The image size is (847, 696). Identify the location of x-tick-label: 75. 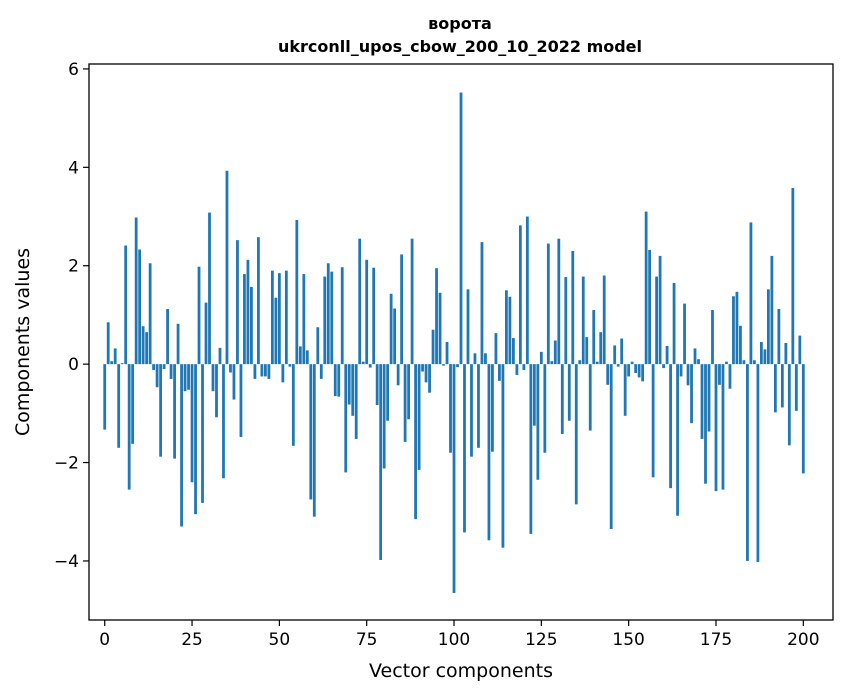
(367, 640).